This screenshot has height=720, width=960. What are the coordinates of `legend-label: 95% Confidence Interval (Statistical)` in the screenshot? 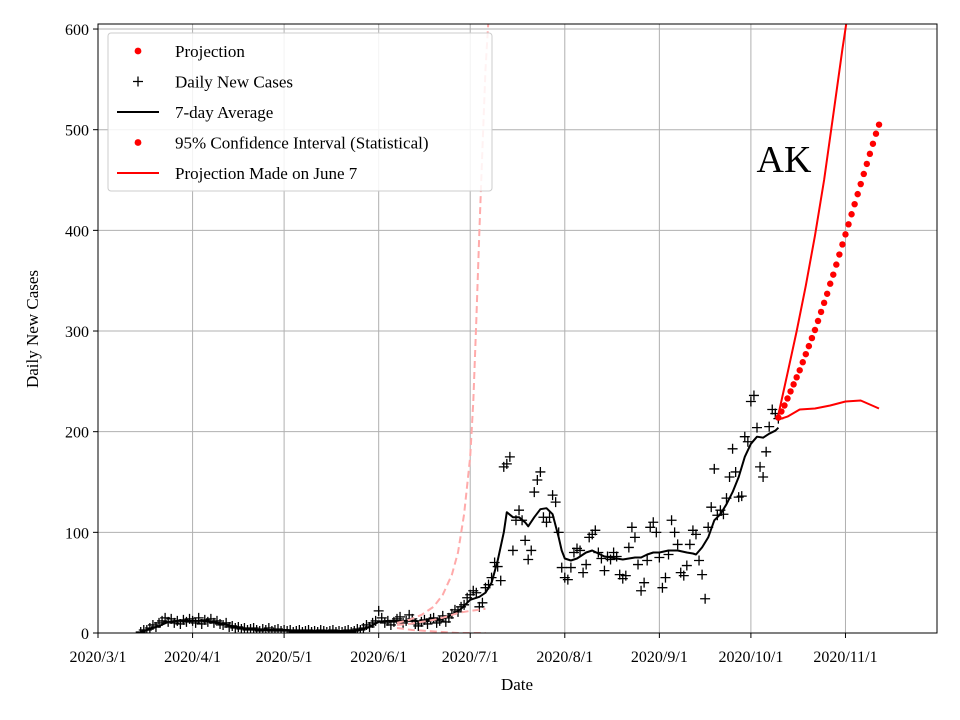 It's located at (302, 143).